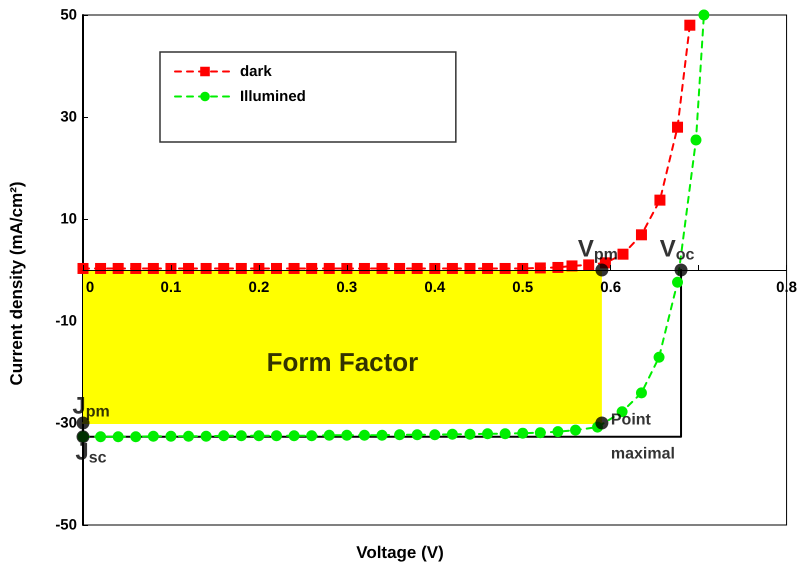 This screenshot has height=567, width=800. Describe the element at coordinates (400, 552) in the screenshot. I see `x-axis-title: Voltage (V)` at that location.